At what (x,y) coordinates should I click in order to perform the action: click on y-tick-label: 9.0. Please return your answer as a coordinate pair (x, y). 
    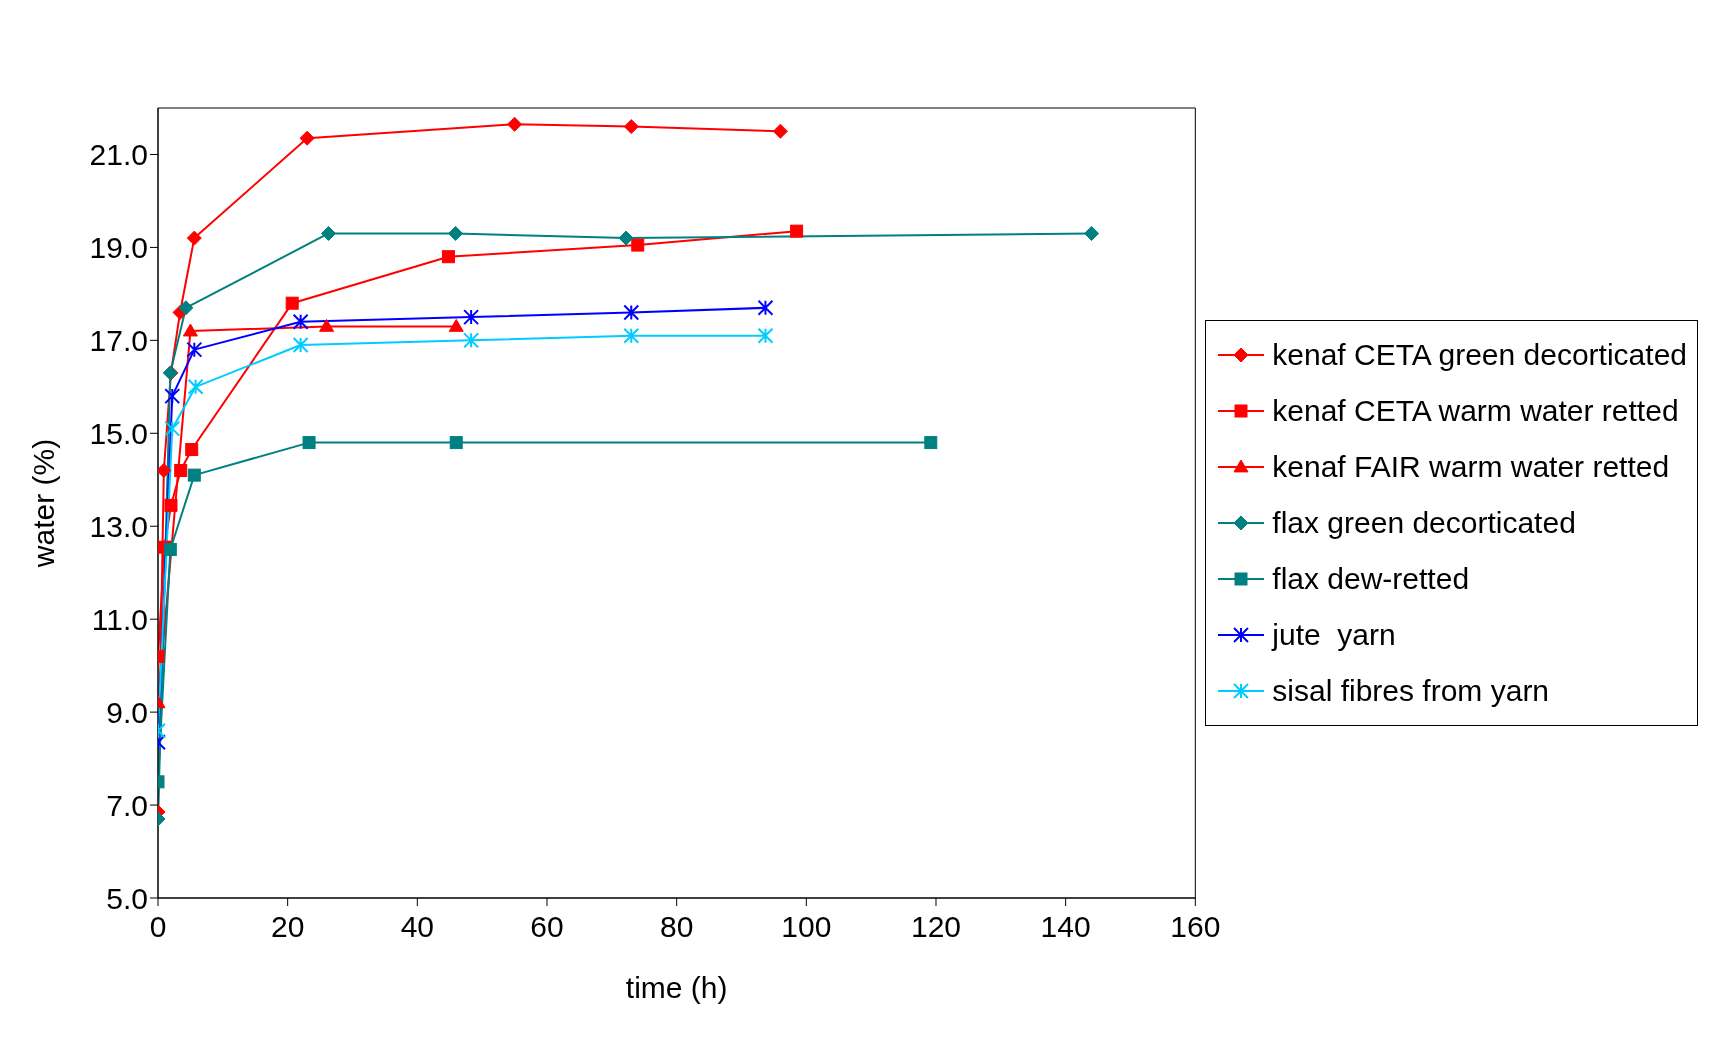
    Looking at the image, I should click on (127, 712).